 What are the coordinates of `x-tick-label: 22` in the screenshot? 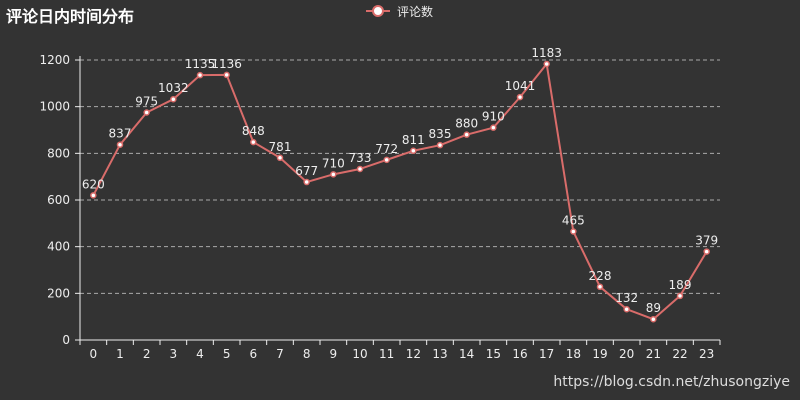 It's located at (679, 354).